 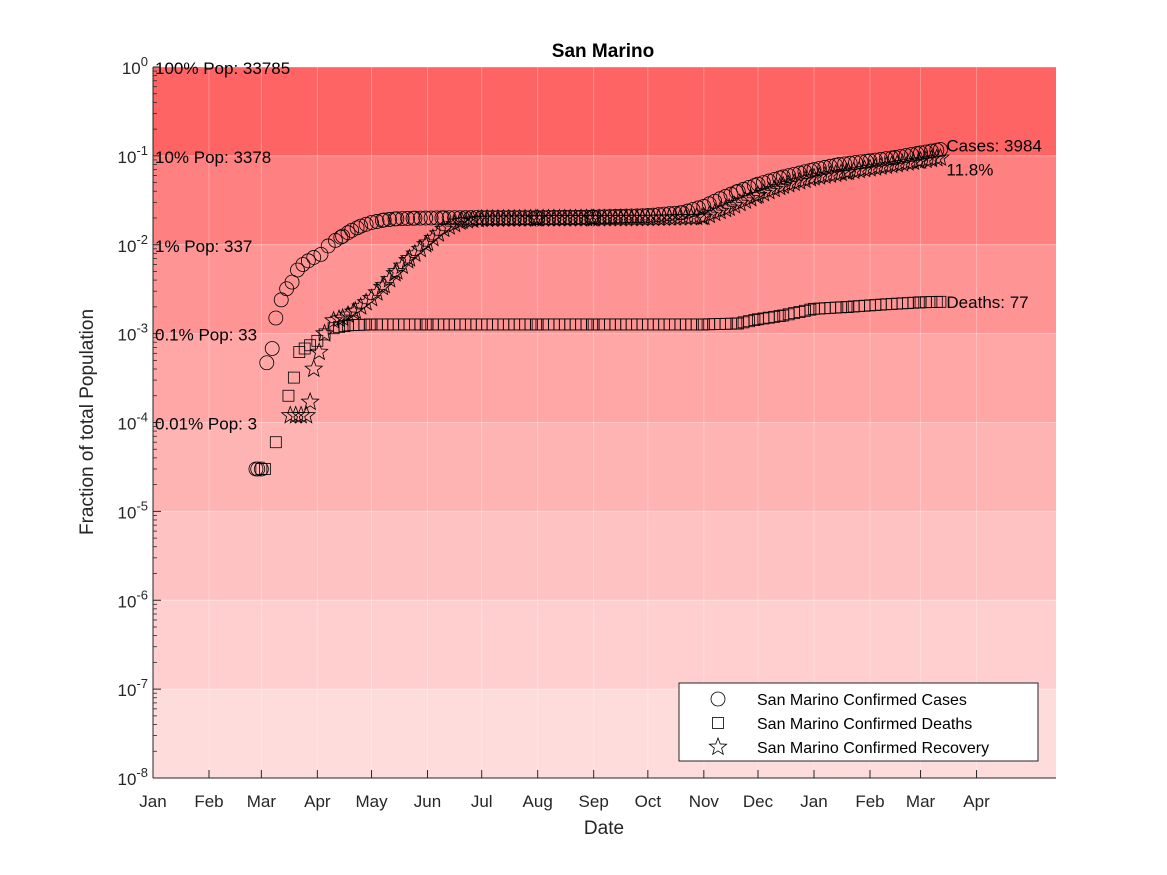 What do you see at coordinates (758, 801) in the screenshot?
I see `x-tick-label: Dec` at bounding box center [758, 801].